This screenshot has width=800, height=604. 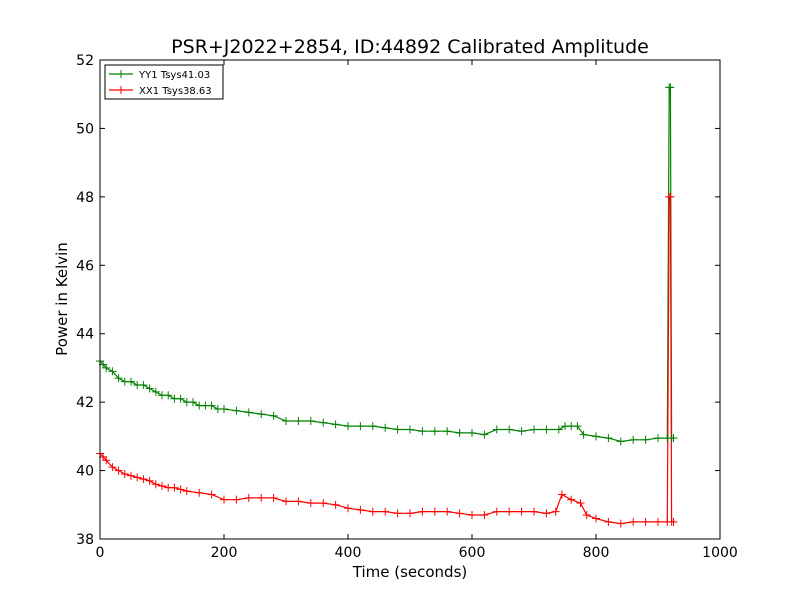 What do you see at coordinates (174, 75) in the screenshot?
I see `legend-label: YY1 Tsys41.03` at bounding box center [174, 75].